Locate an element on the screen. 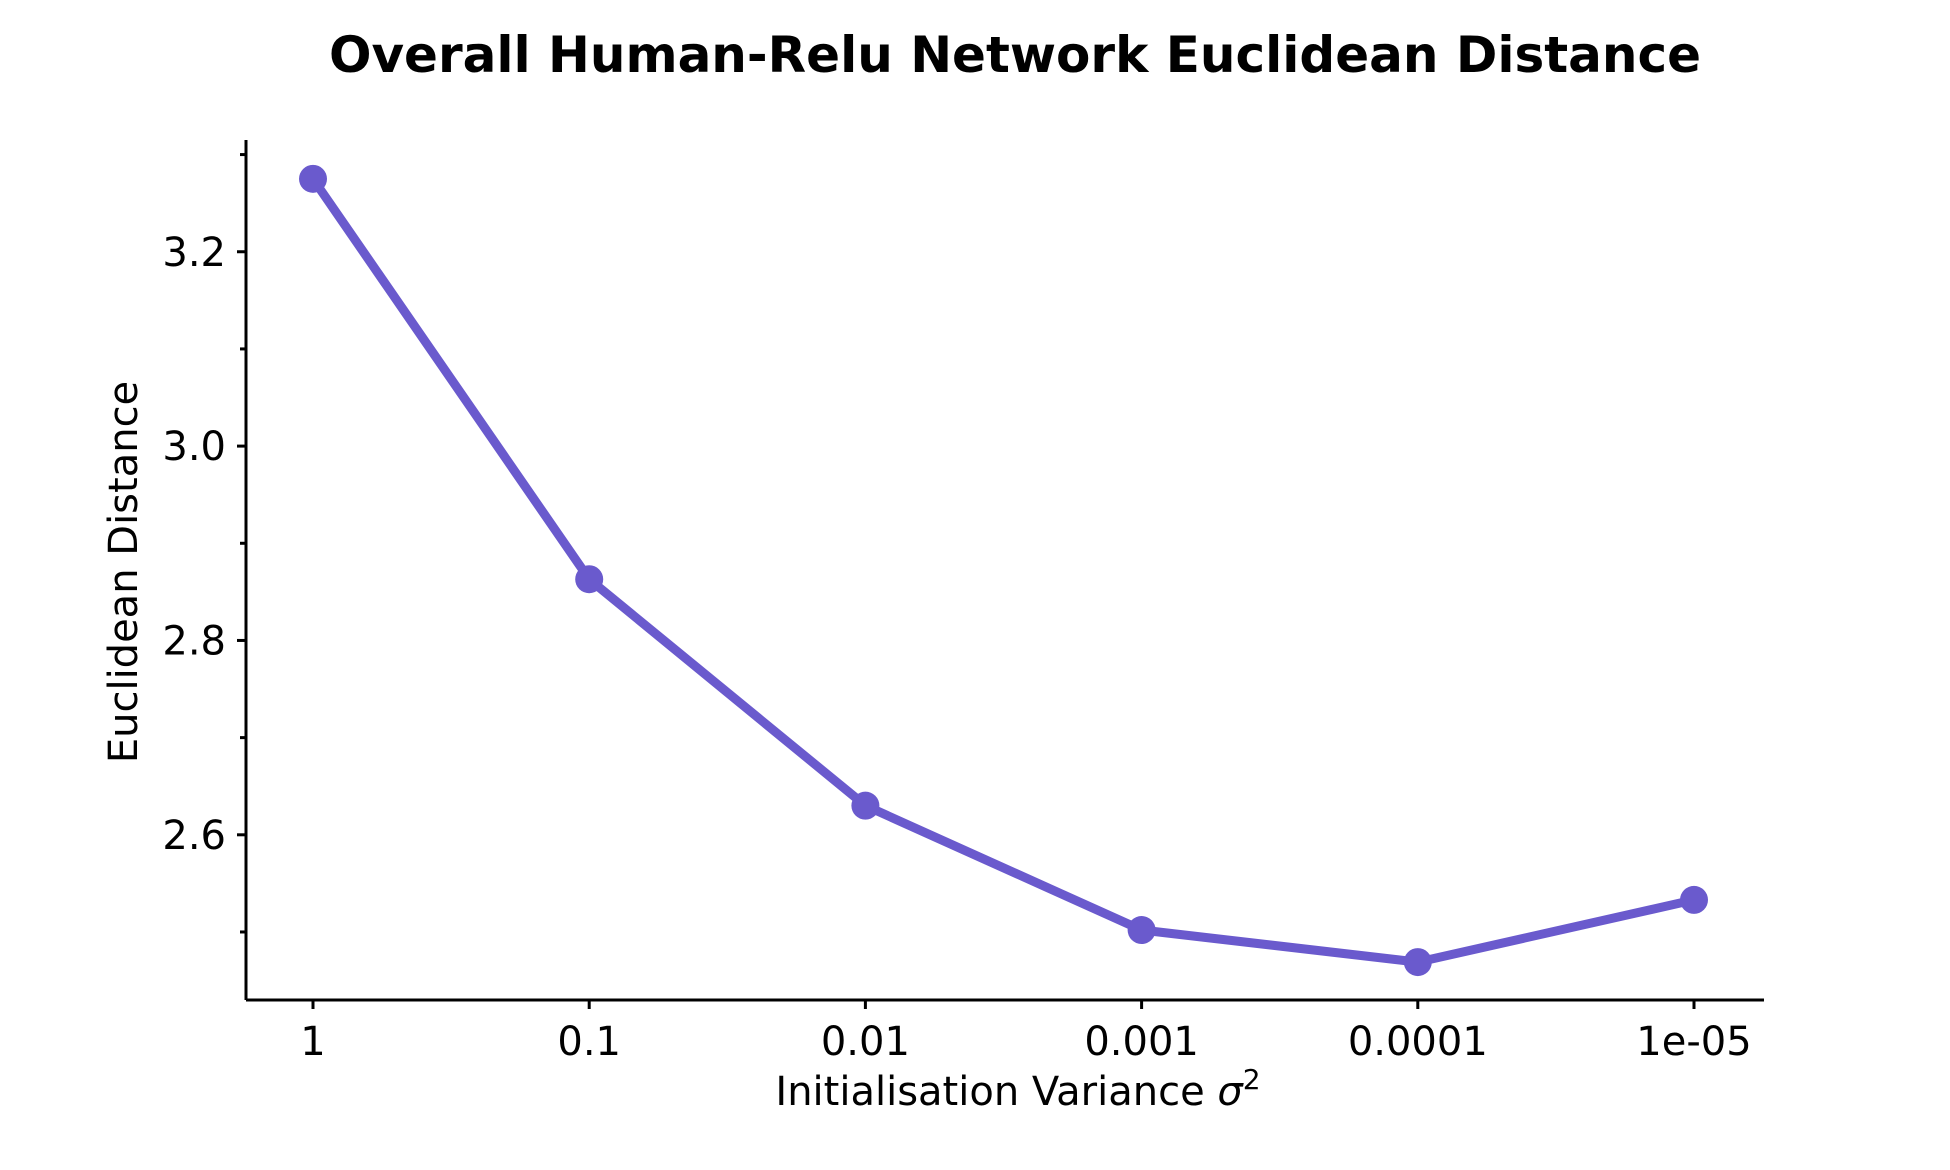 This screenshot has width=1950, height=1170. y-axis-label: Euclidean Distance is located at coordinates (124, 572).